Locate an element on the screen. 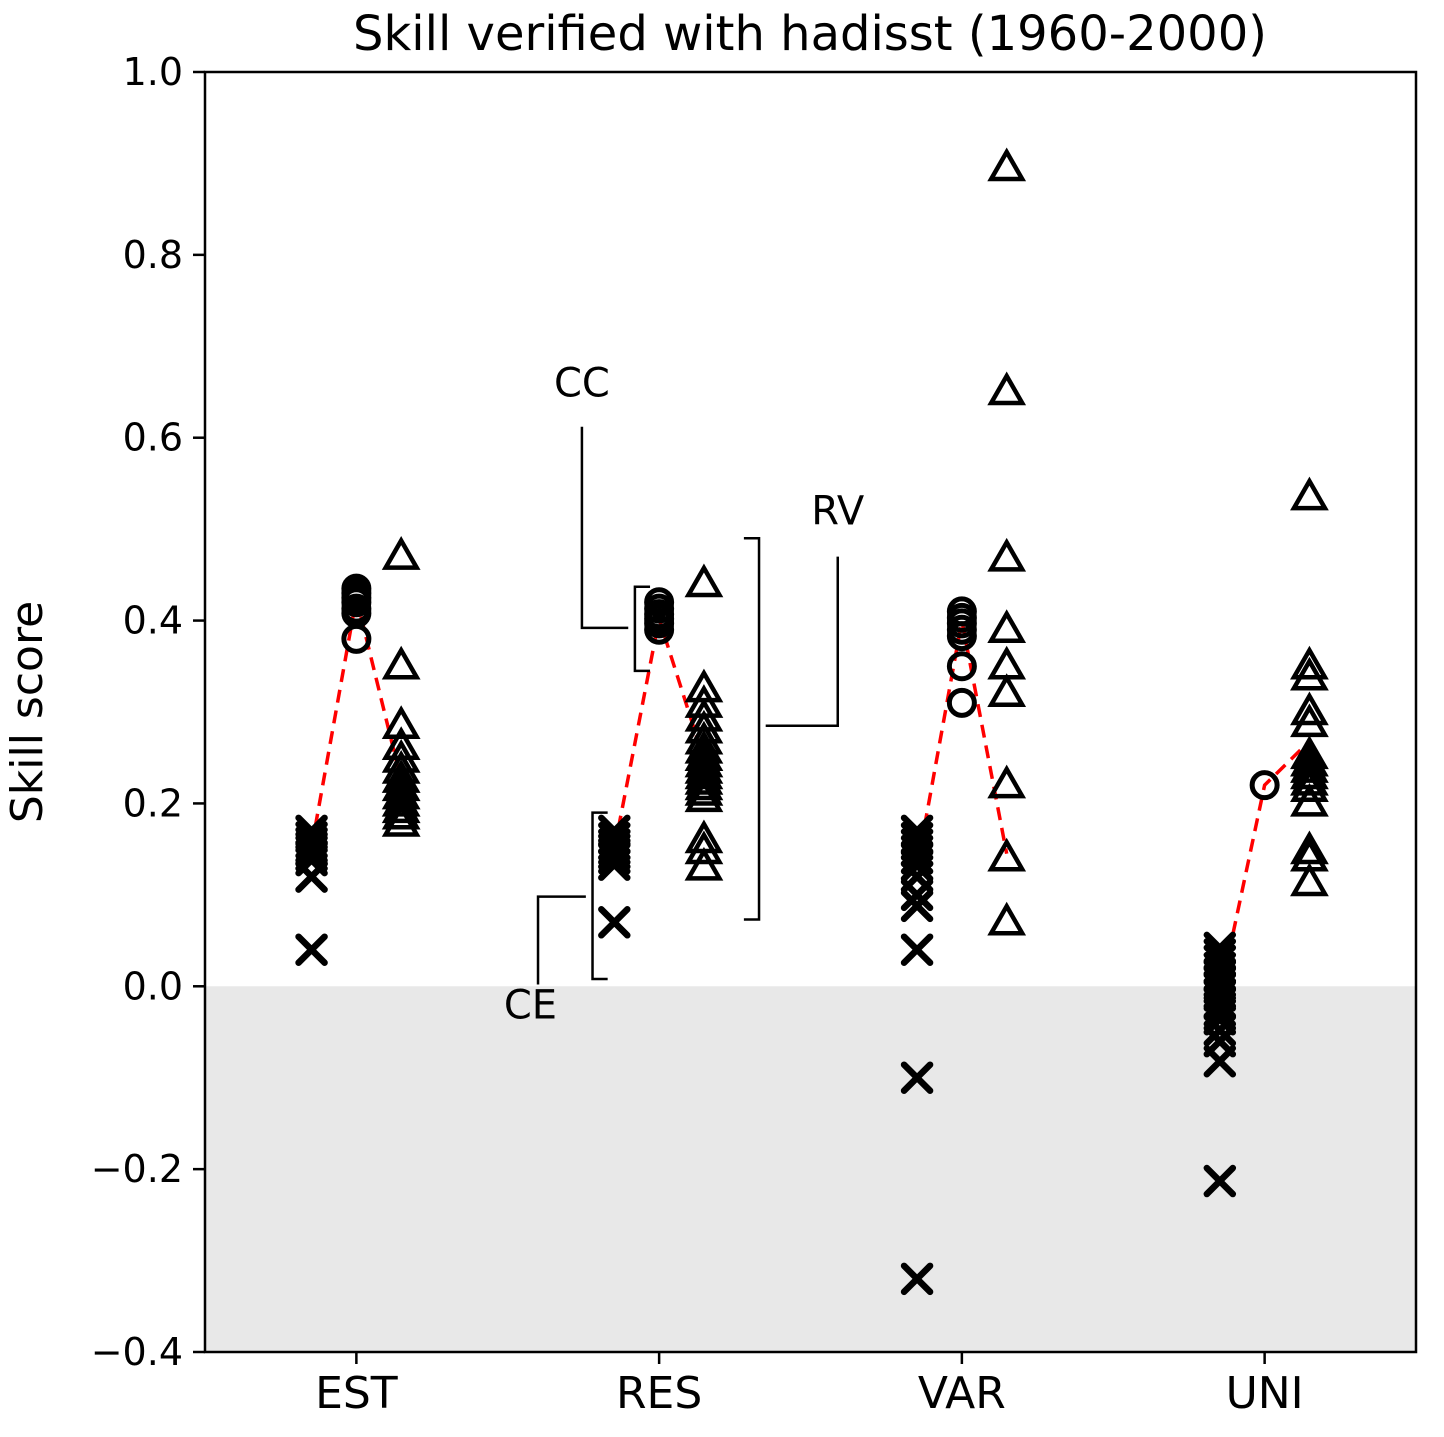 The height and width of the screenshot is (1437, 1444). y-tick-label: 0.2 is located at coordinates (153, 803).